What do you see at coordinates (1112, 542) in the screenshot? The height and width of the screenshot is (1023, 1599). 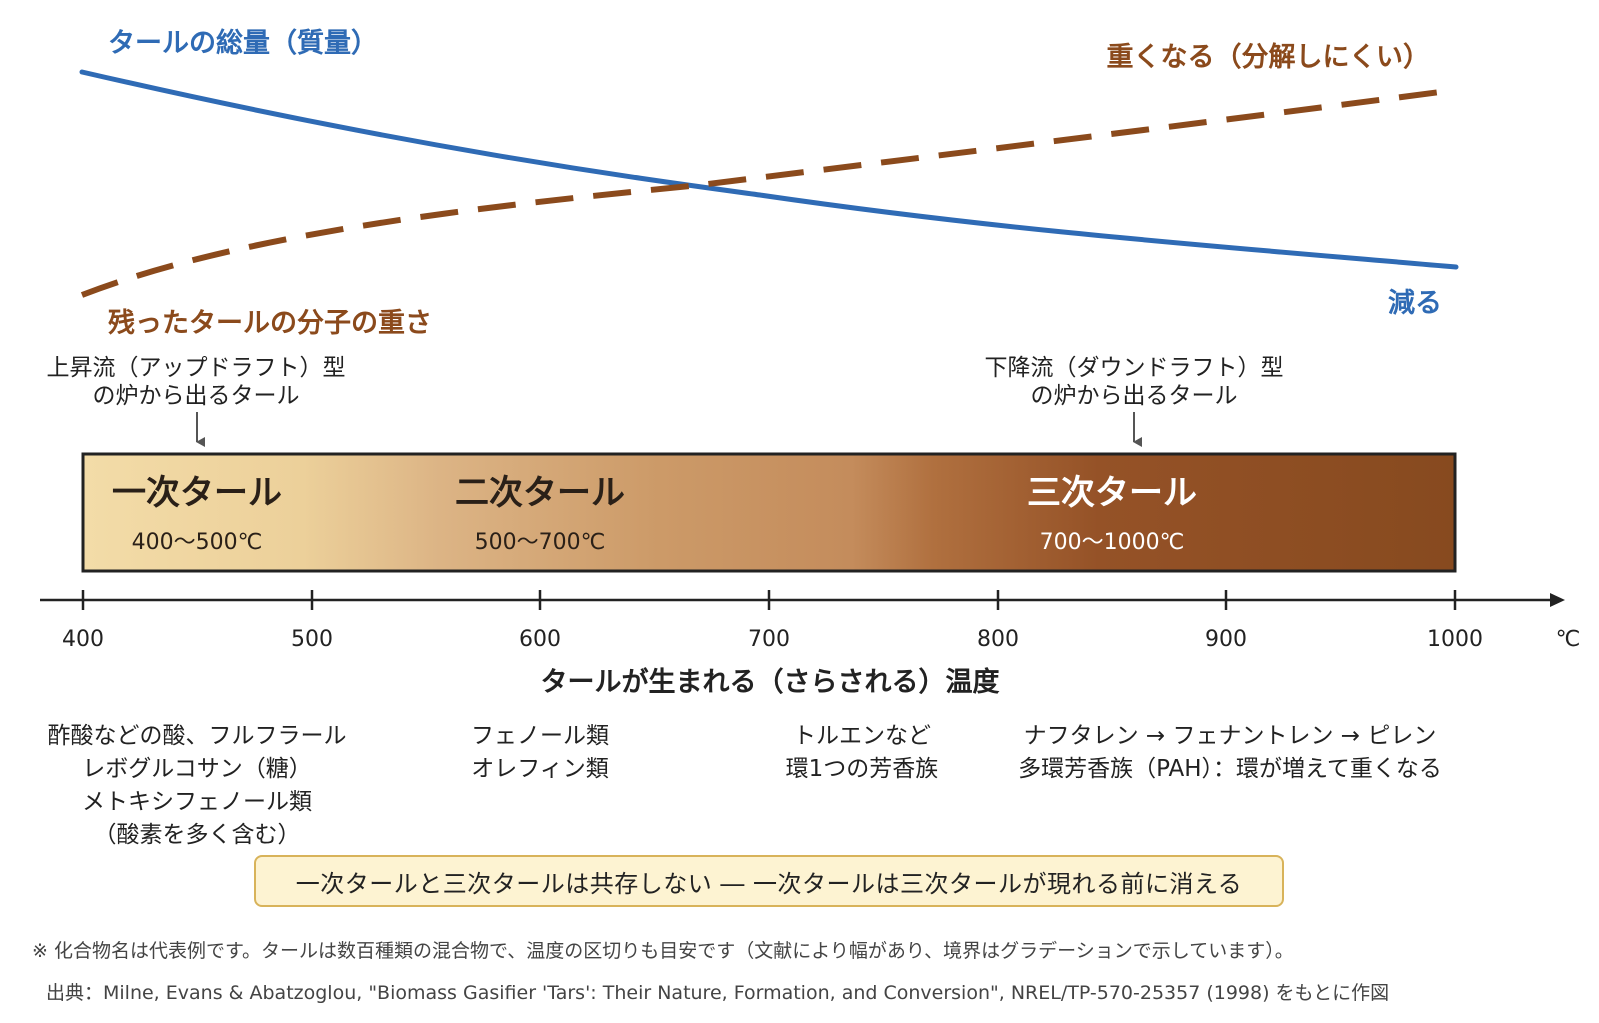 I see `tertiary-band-range: 700〜1000℃` at bounding box center [1112, 542].